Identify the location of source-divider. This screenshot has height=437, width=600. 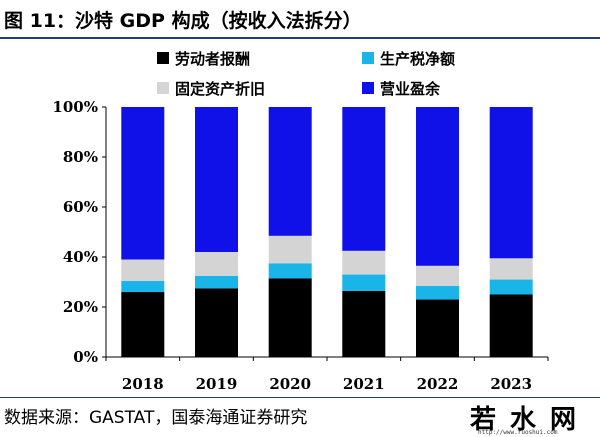
(300, 397).